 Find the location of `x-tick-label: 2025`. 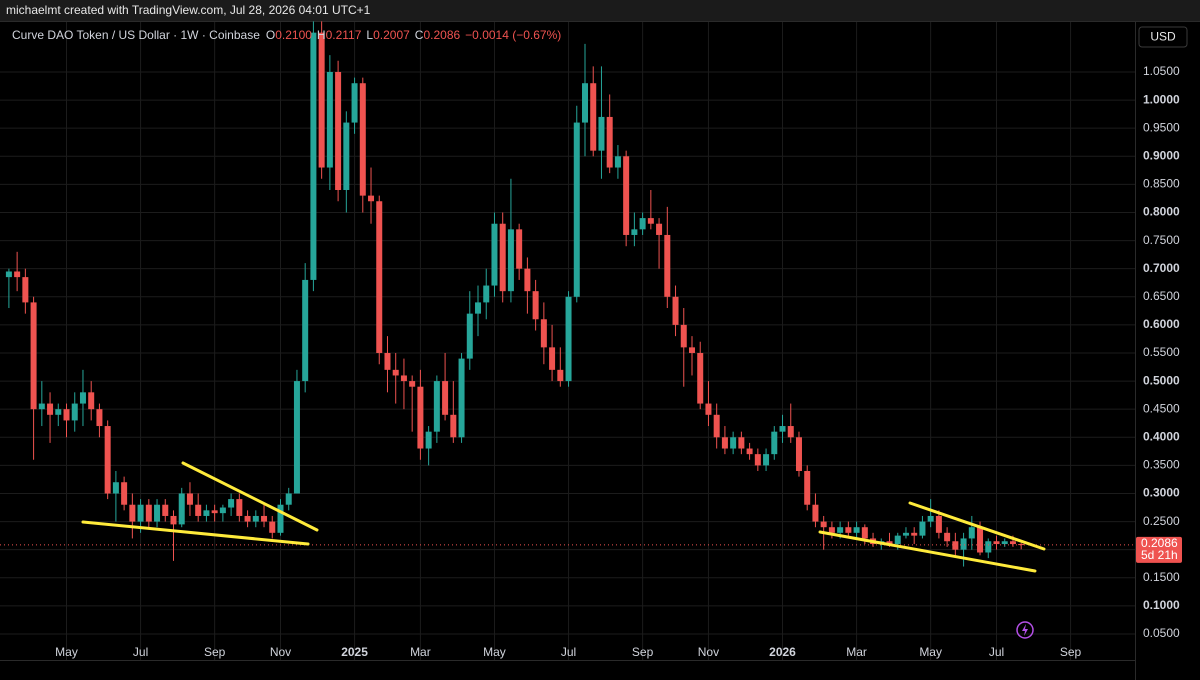

x-tick-label: 2025 is located at coordinates (354, 652).